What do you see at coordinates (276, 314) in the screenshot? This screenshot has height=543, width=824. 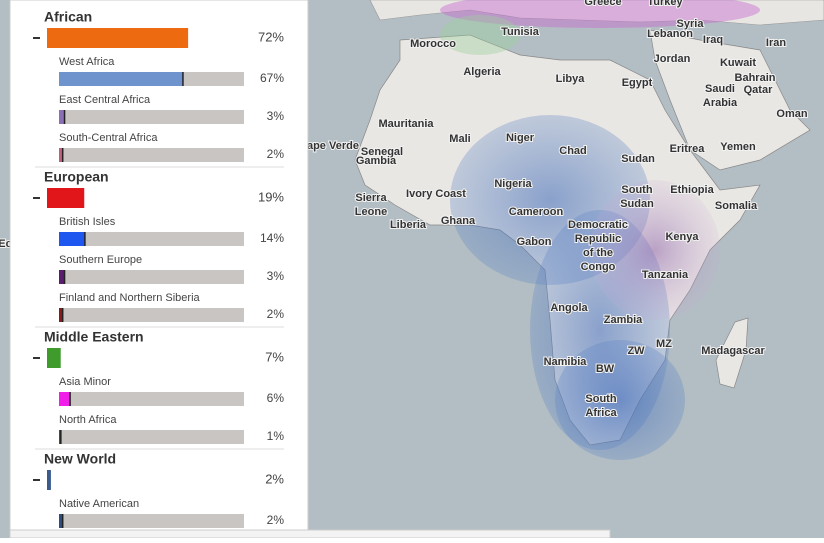 I see `region-percent: 2%` at bounding box center [276, 314].